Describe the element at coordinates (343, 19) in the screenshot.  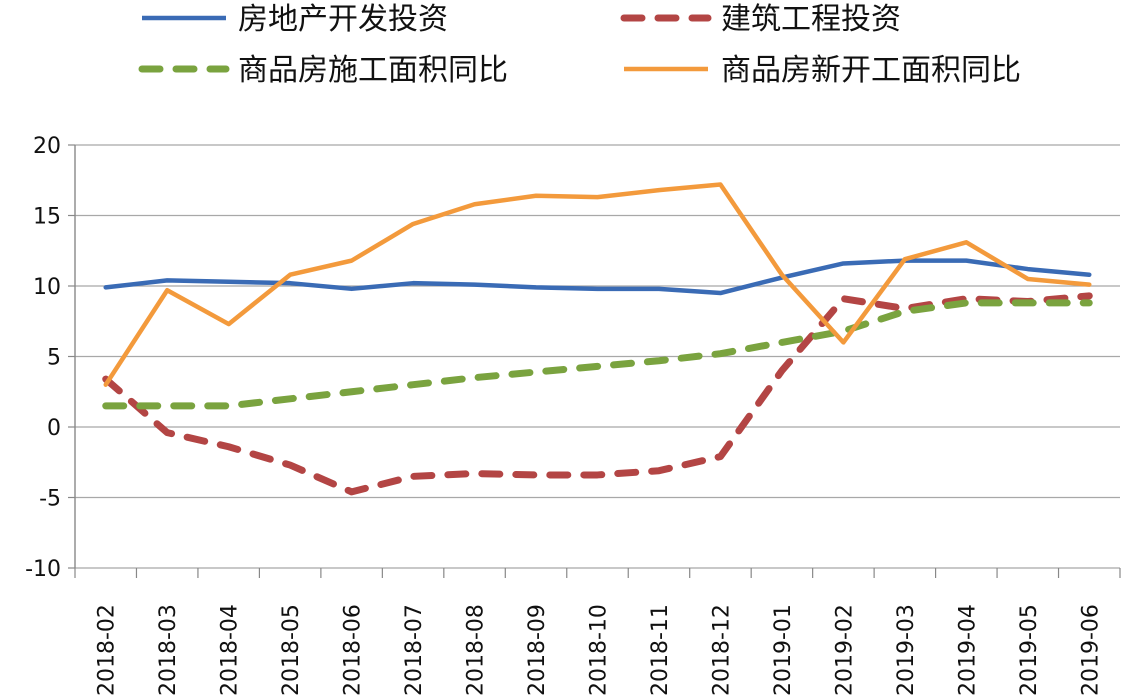
I see `legend-label: 房地产开发投资` at that location.